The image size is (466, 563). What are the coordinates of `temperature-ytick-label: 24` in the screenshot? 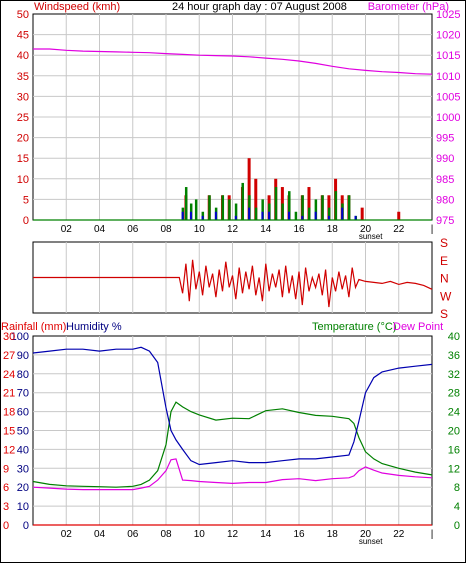 It's located at (454, 413).